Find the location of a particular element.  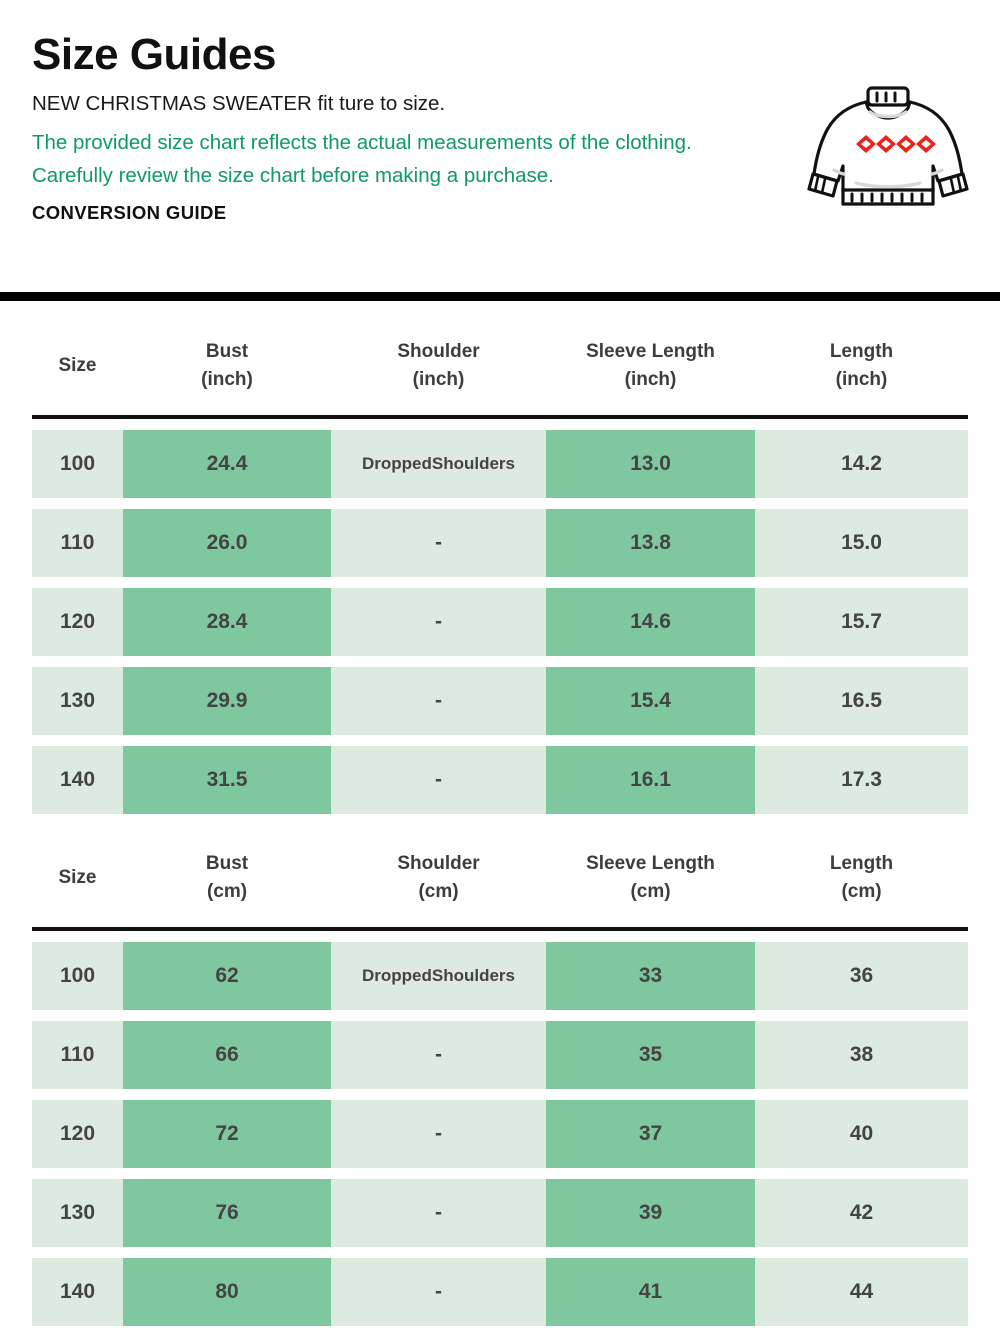

cell-bust: 31.5 is located at coordinates (227, 780).